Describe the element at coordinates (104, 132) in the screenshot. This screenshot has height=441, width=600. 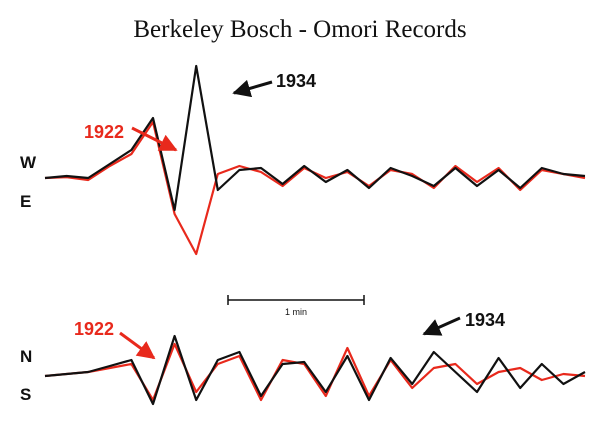
I see `annotation-1922-top: 1922` at that location.